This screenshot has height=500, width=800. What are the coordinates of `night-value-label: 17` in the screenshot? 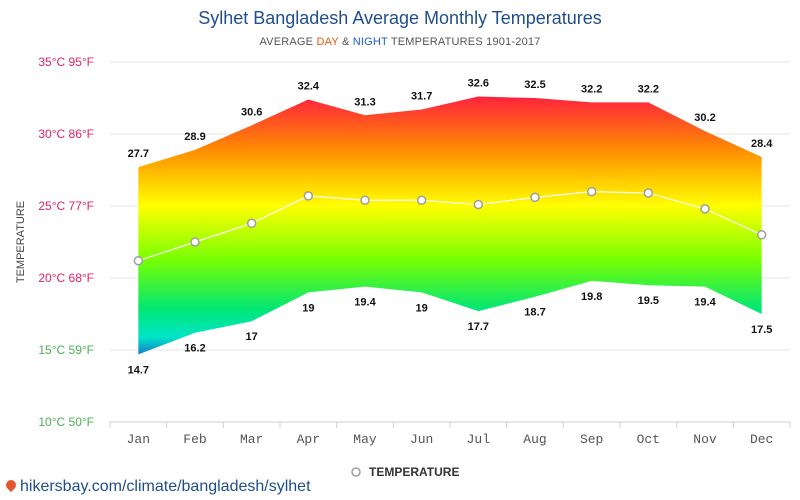 It's located at (252, 337).